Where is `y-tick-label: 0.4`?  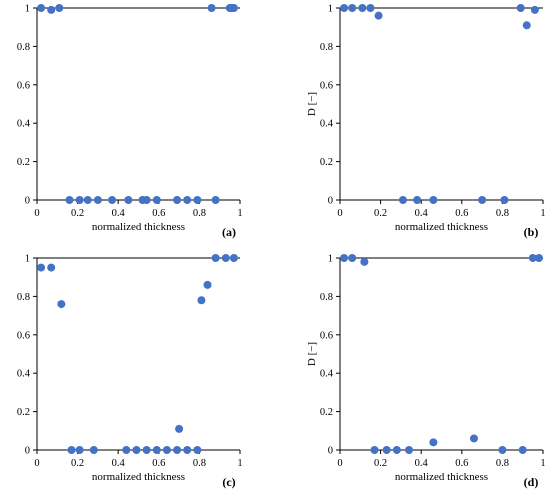
y-tick-label: 0.4 is located at coordinates (24, 124).